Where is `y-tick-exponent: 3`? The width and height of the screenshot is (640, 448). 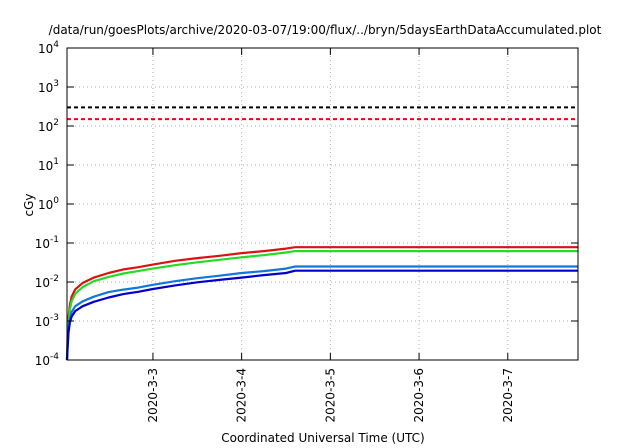 y-tick-exponent: 3 is located at coordinates (56, 84).